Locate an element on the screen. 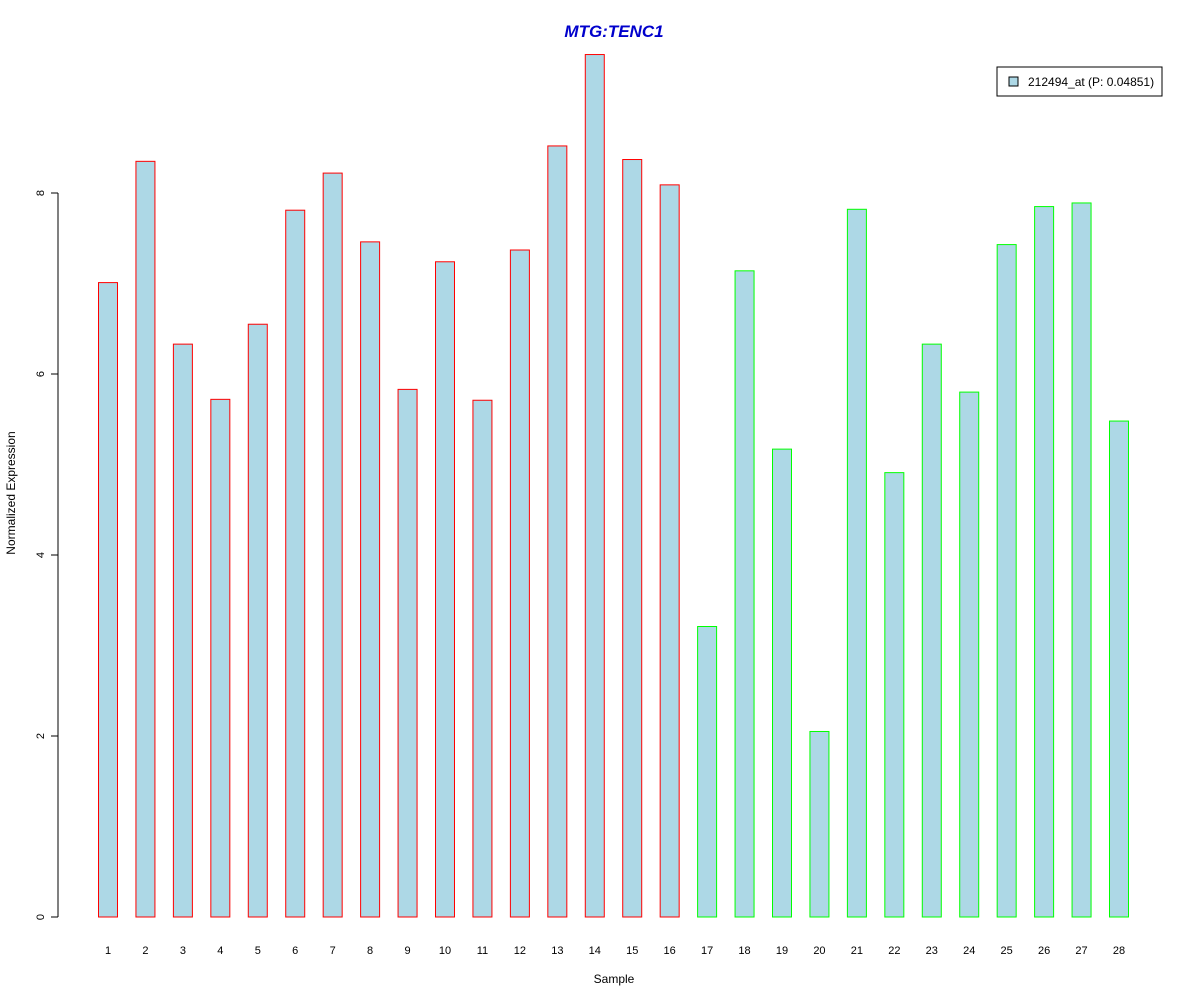 This screenshot has width=1200, height=1000. x-tick-label: 6 is located at coordinates (295, 951).